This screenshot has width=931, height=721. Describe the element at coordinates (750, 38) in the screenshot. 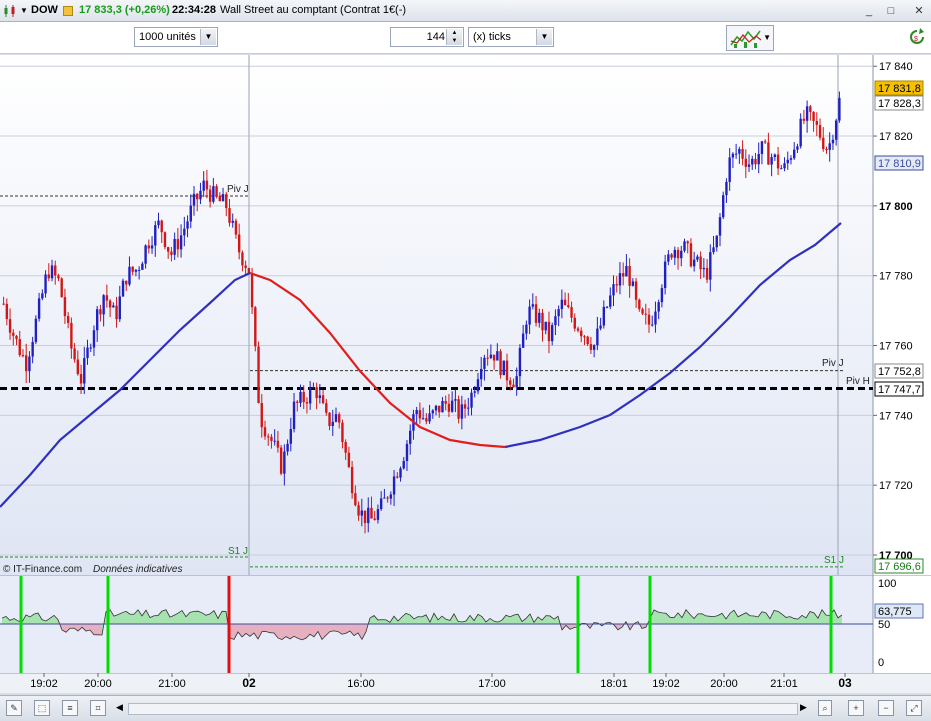

I see `chart-style-button: ▼` at that location.